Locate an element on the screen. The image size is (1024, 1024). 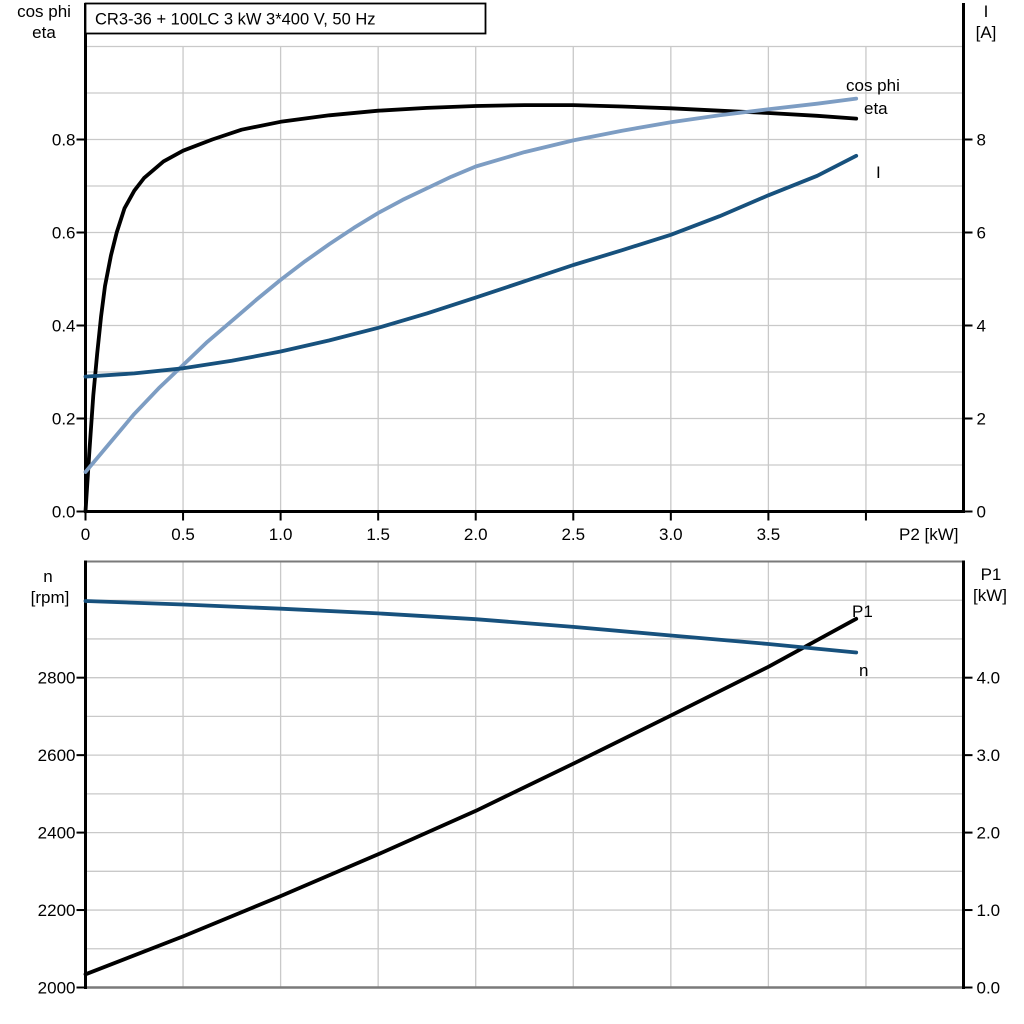
right-tick-label: 0.0 is located at coordinates (989, 988).